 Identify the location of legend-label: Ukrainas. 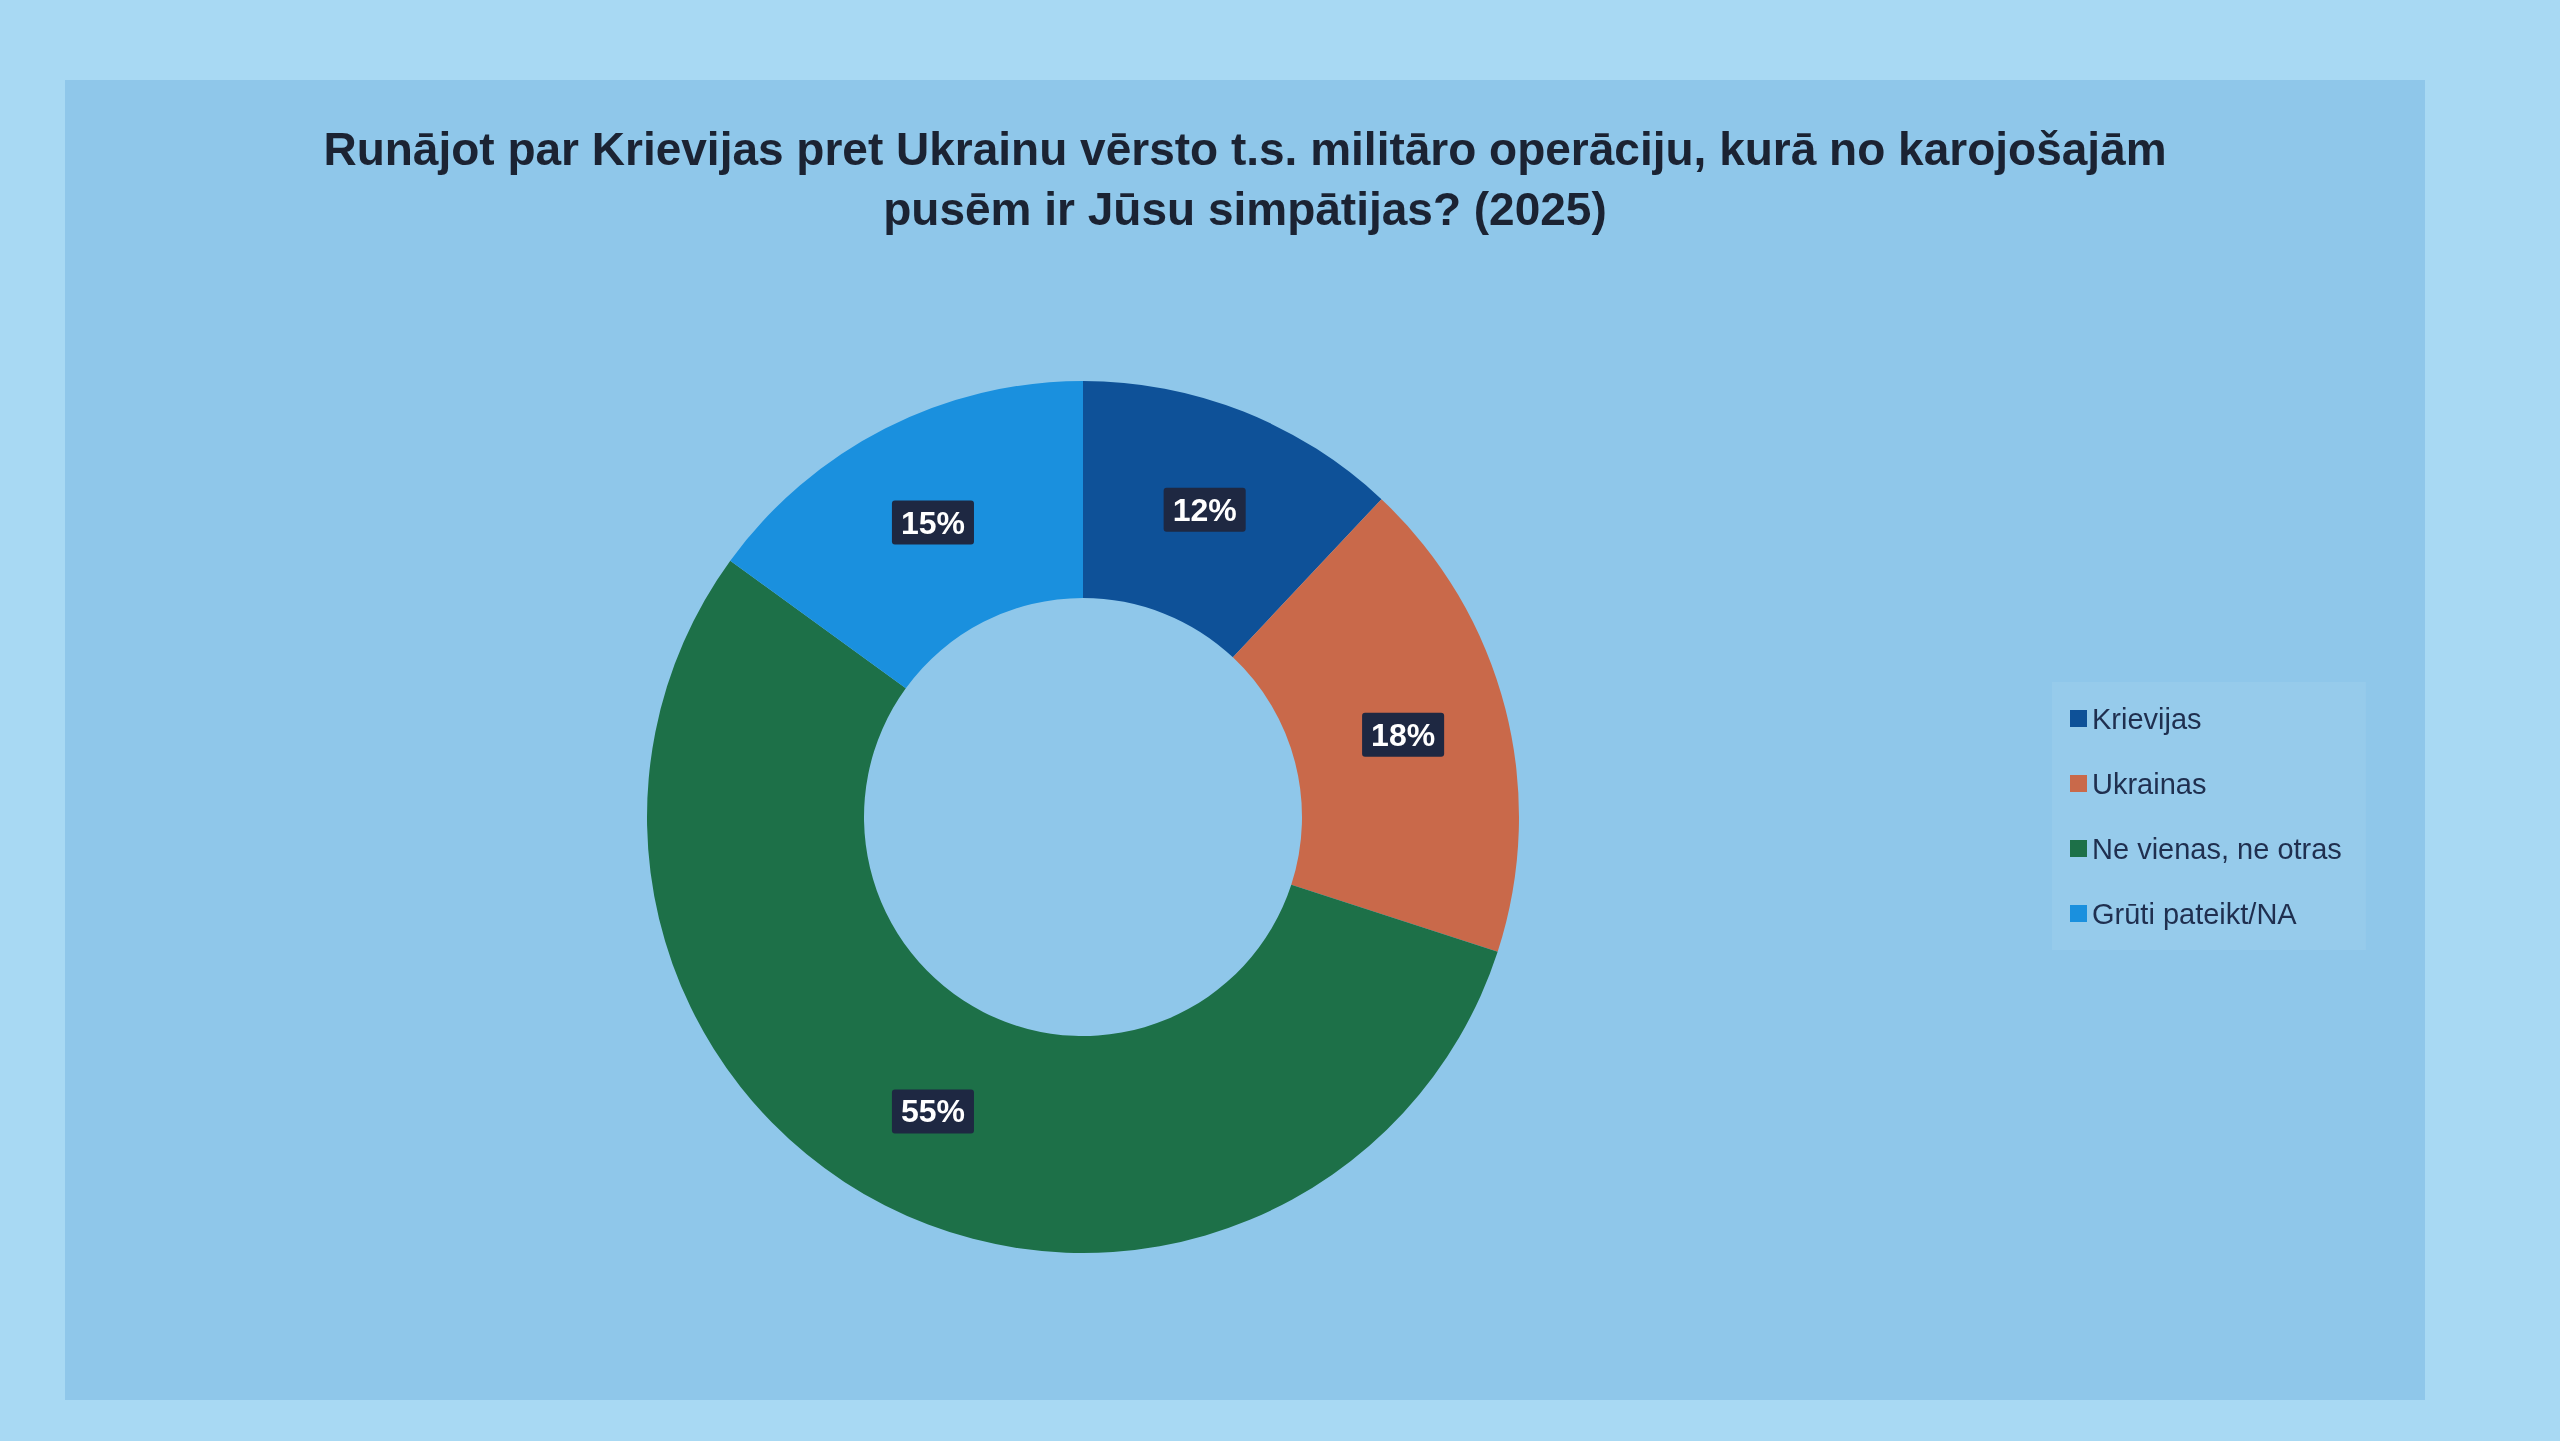
(2149, 783).